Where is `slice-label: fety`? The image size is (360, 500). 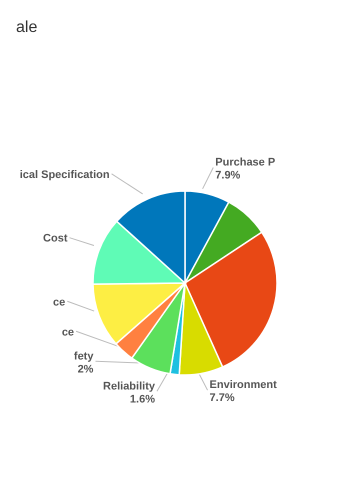
slice-label: fety is located at coordinates (84, 356).